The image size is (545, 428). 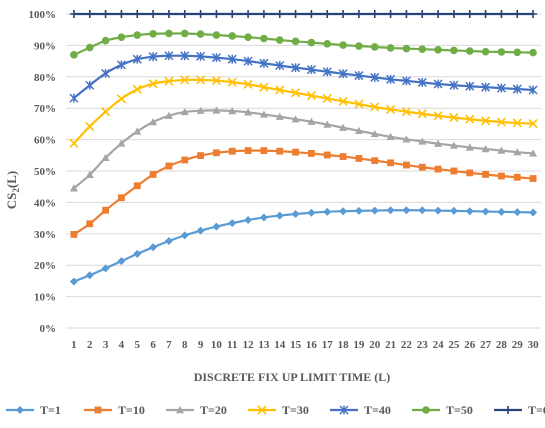 What do you see at coordinates (217, 345) in the screenshot?
I see `x-tick-label: 10` at bounding box center [217, 345].